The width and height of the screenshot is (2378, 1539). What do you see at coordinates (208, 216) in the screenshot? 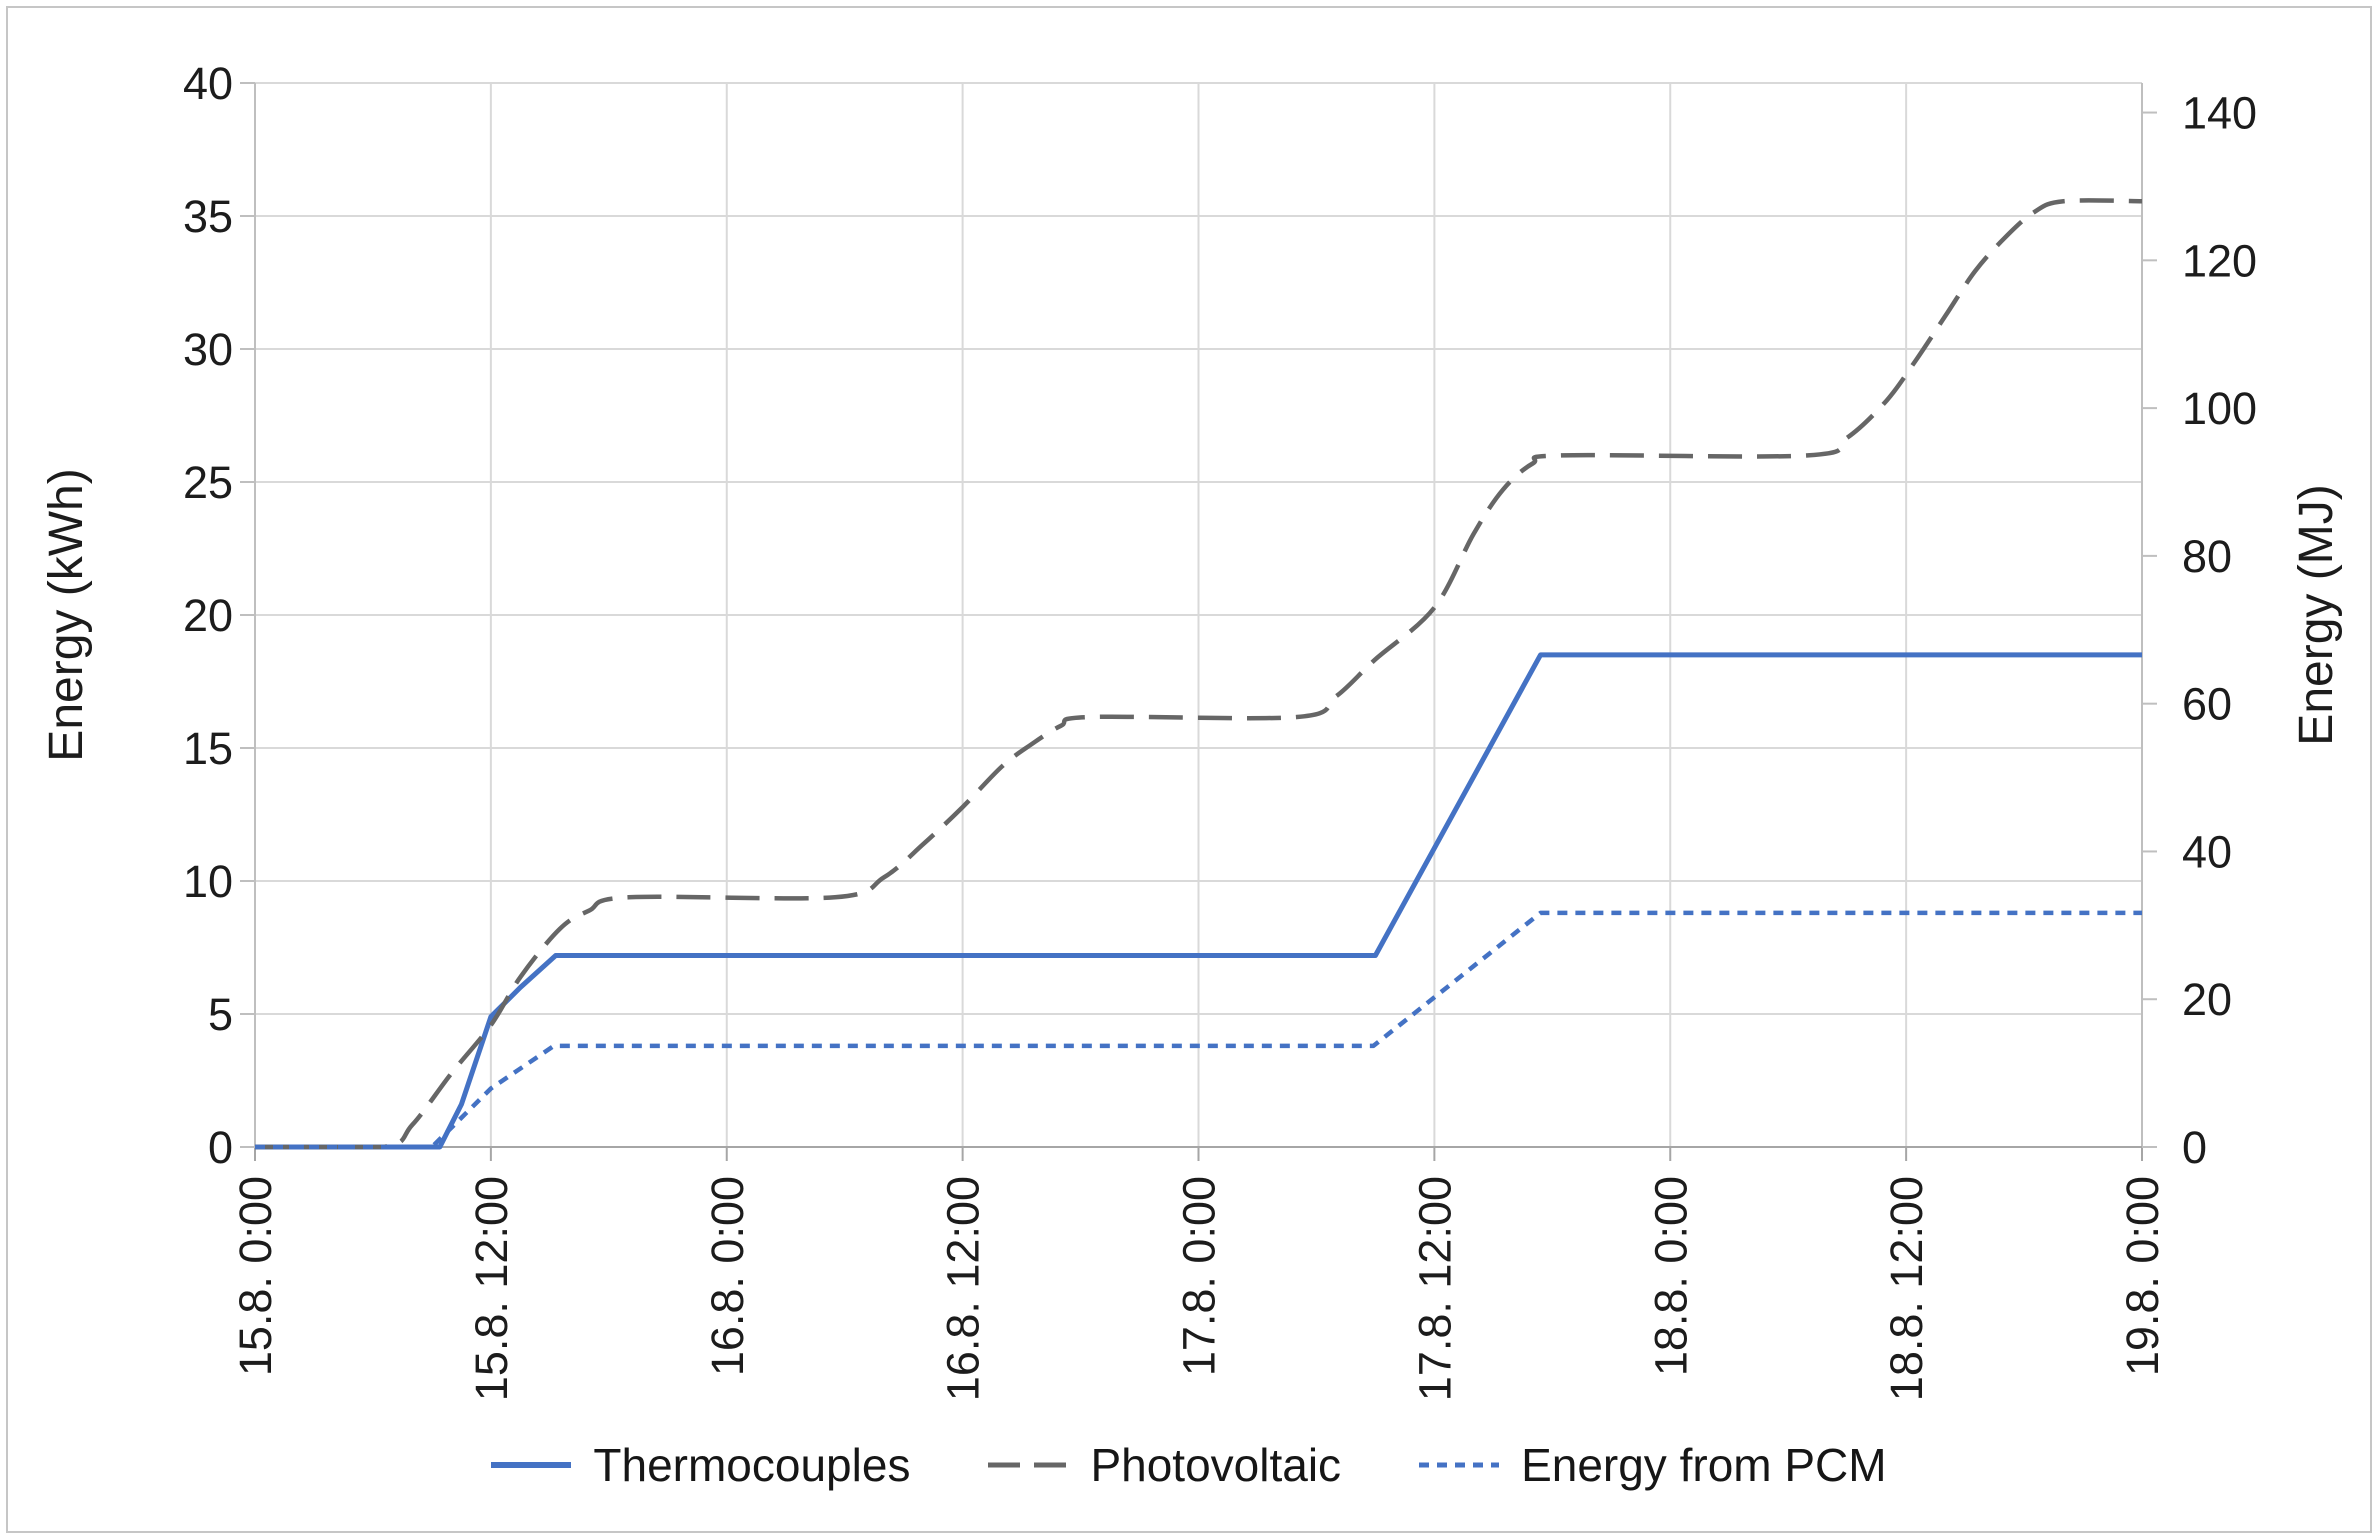
I see `left-tick-label: 35` at bounding box center [208, 216].